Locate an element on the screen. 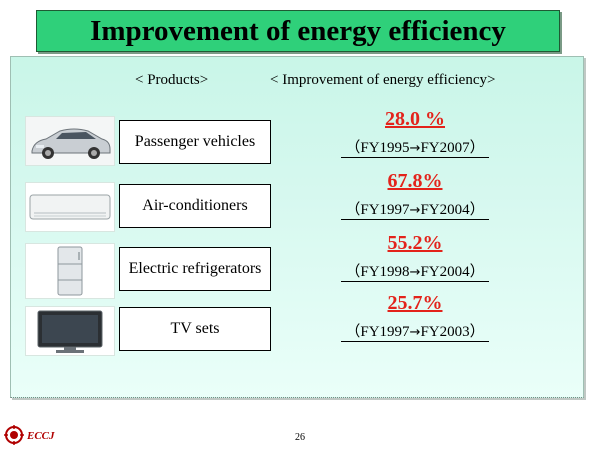 Image resolution: width=600 pixels, height=450 pixels. product-label-tv-sets: TV sets is located at coordinates (195, 329).